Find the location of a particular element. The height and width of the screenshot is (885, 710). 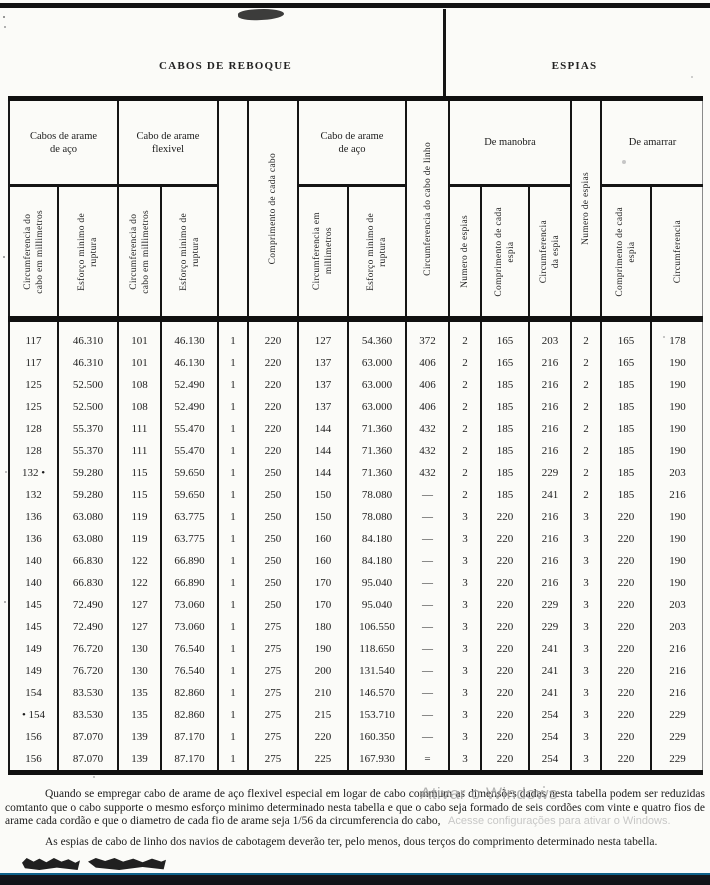

section-caption-left: CABOS DE REBOQUE is located at coordinates (225, 65).